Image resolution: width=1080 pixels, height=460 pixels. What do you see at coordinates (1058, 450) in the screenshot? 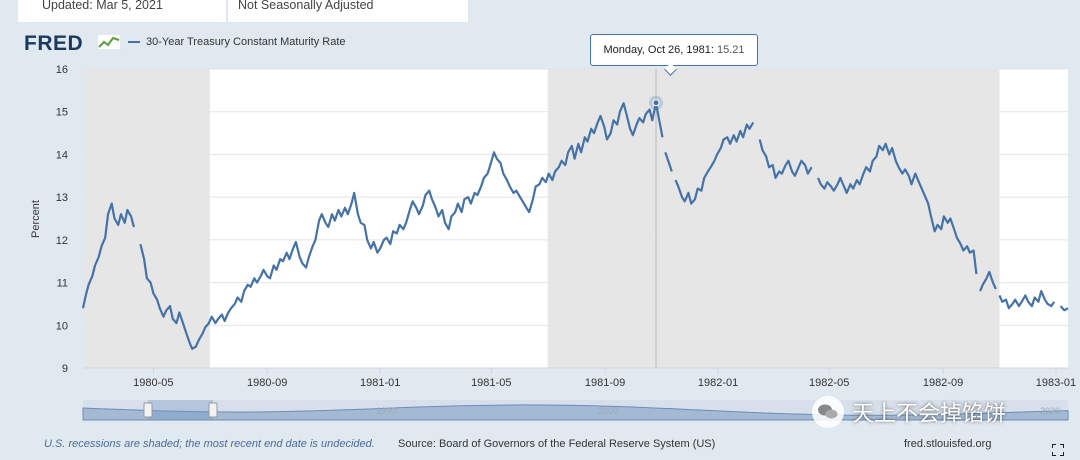
I see `fullscreen-icon` at bounding box center [1058, 450].